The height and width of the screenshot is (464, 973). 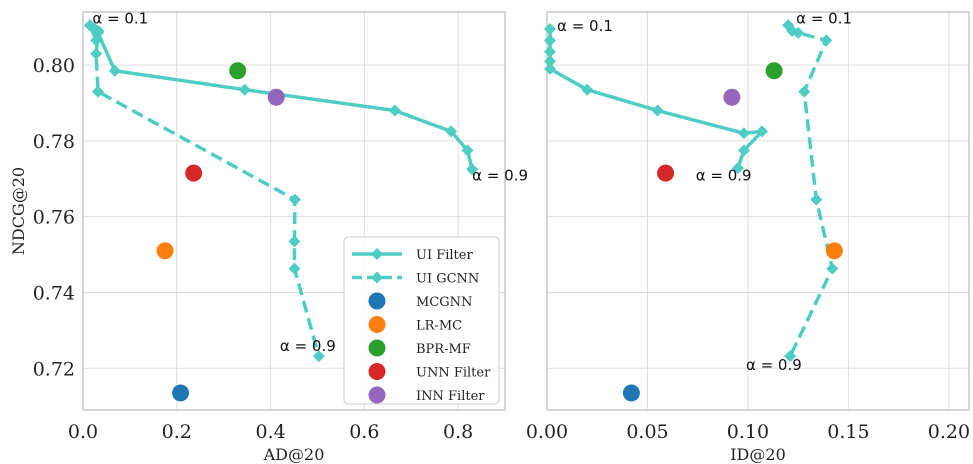 What do you see at coordinates (54, 369) in the screenshot?
I see `y-tick-label: 0.72` at bounding box center [54, 369].